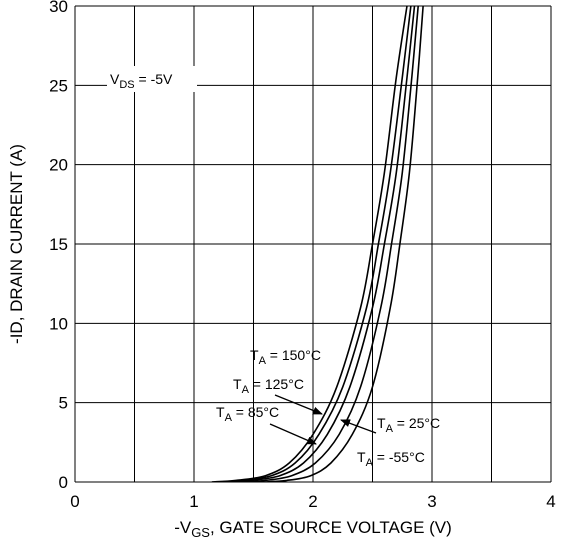 The height and width of the screenshot is (541, 567). I want to click on x-tick-label: 0, so click(74, 501).